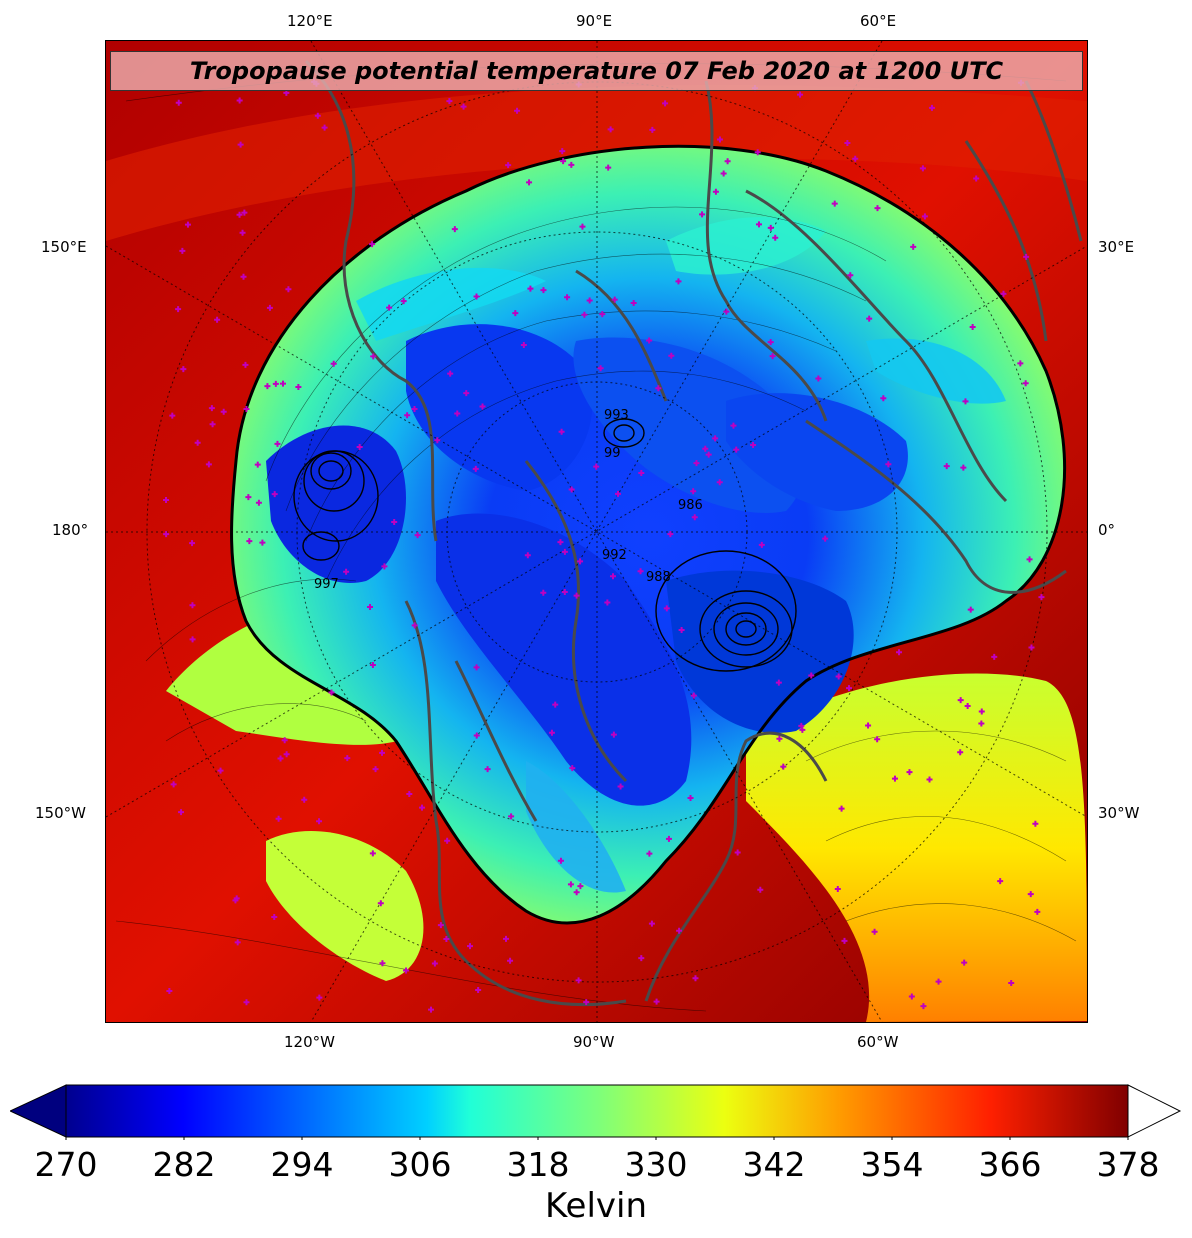 This screenshot has width=1192, height=1238. I want to click on lon-label-top-90e: 90°E, so click(594, 21).